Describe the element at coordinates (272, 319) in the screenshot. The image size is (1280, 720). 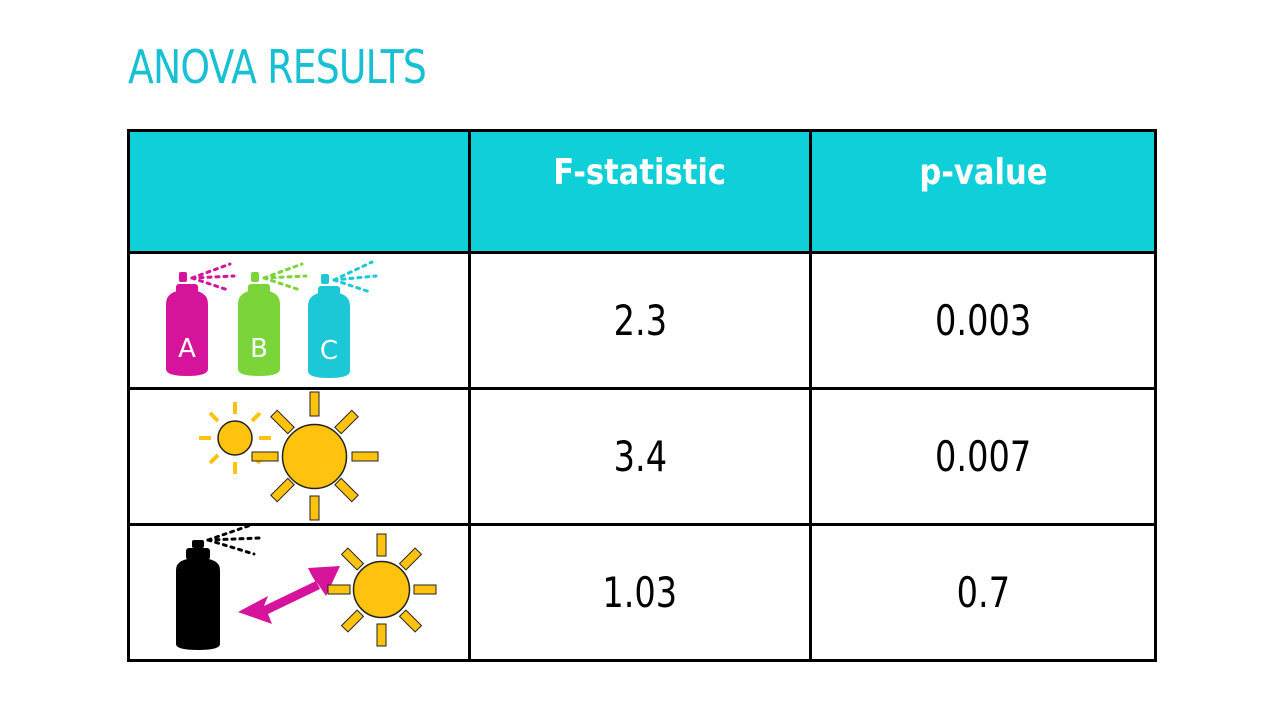
I see `spray-cans-abc-icon: A B` at that location.